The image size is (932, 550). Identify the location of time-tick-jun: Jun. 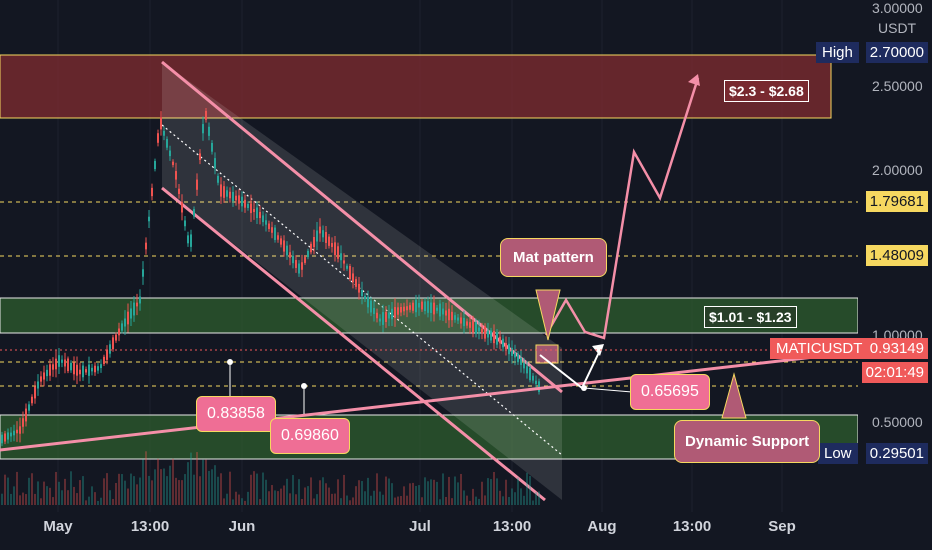
(242, 526).